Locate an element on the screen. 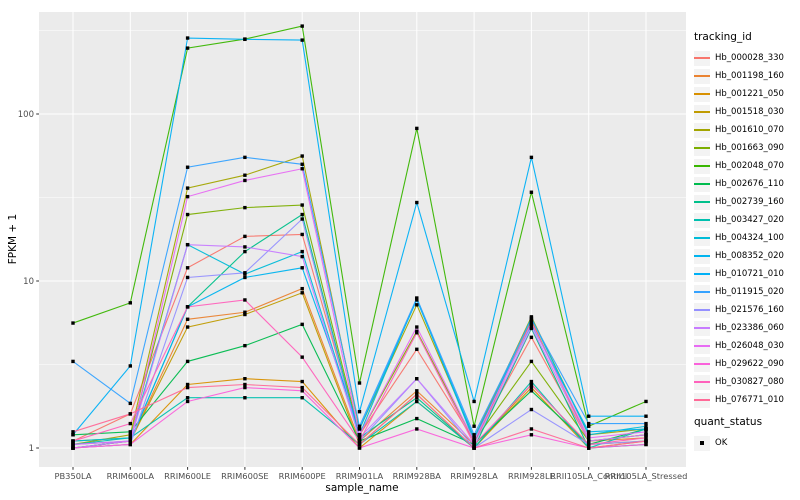 The height and width of the screenshot is (500, 800). legend-item-Hb_001221_050: Hb_001221_050 is located at coordinates (746, 94).